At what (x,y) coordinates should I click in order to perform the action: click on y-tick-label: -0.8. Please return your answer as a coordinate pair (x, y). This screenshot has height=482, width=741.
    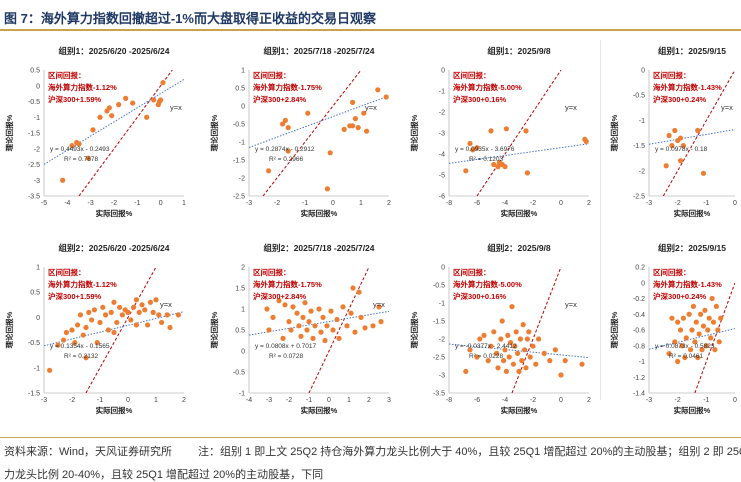
    Looking at the image, I should click on (639, 346).